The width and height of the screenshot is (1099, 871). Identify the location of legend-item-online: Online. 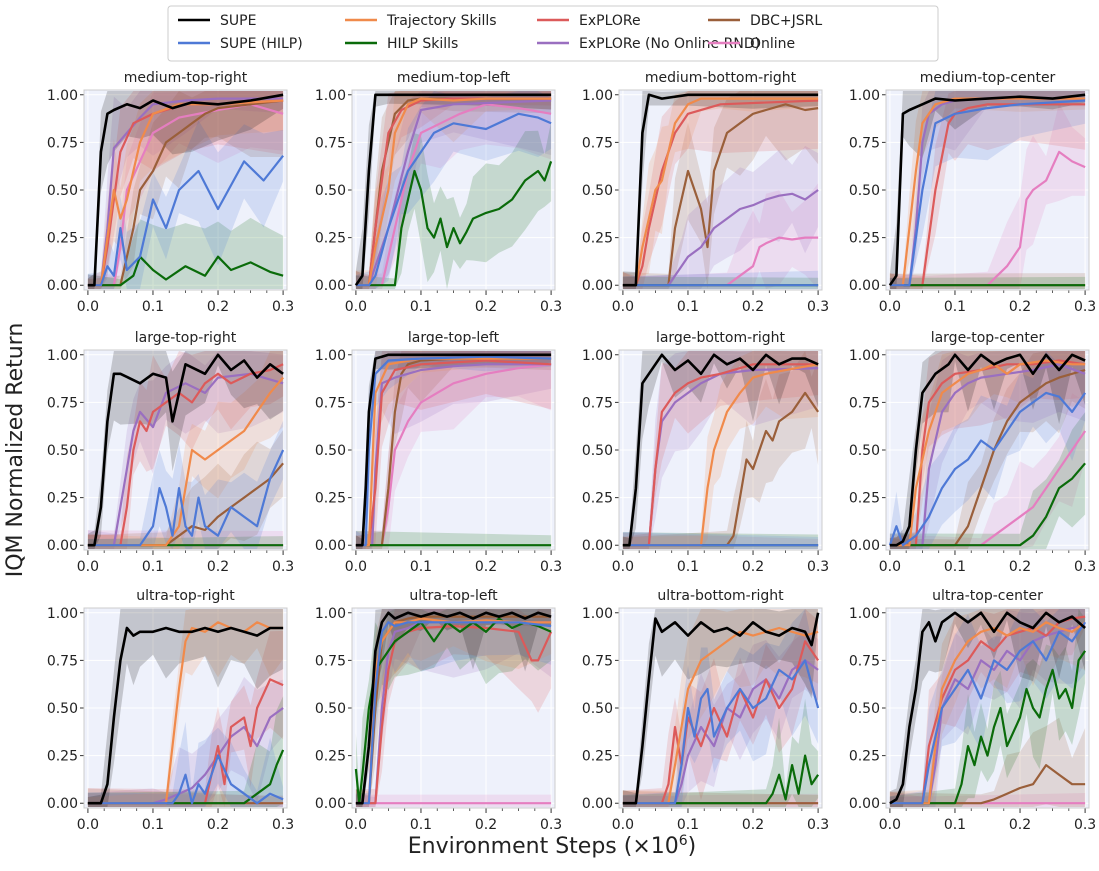
(751, 44).